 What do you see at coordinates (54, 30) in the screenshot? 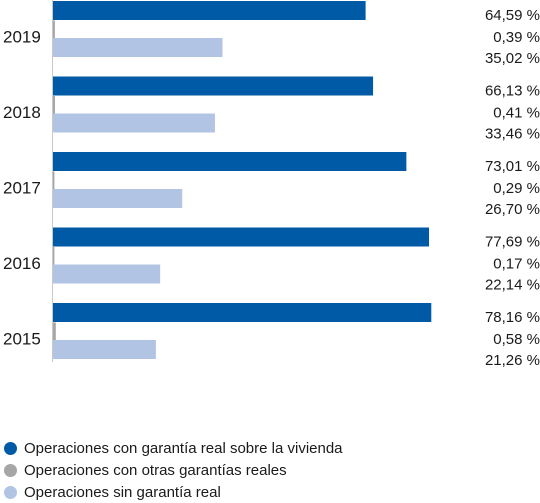
I see `bar-otras-garantias-2019` at bounding box center [54, 30].